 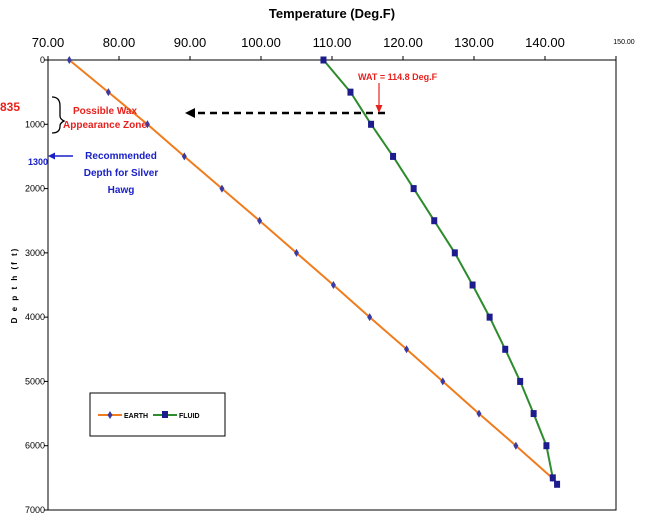 I want to click on wat-label: WAT = 114.8 Deg.F, so click(x=398, y=77).